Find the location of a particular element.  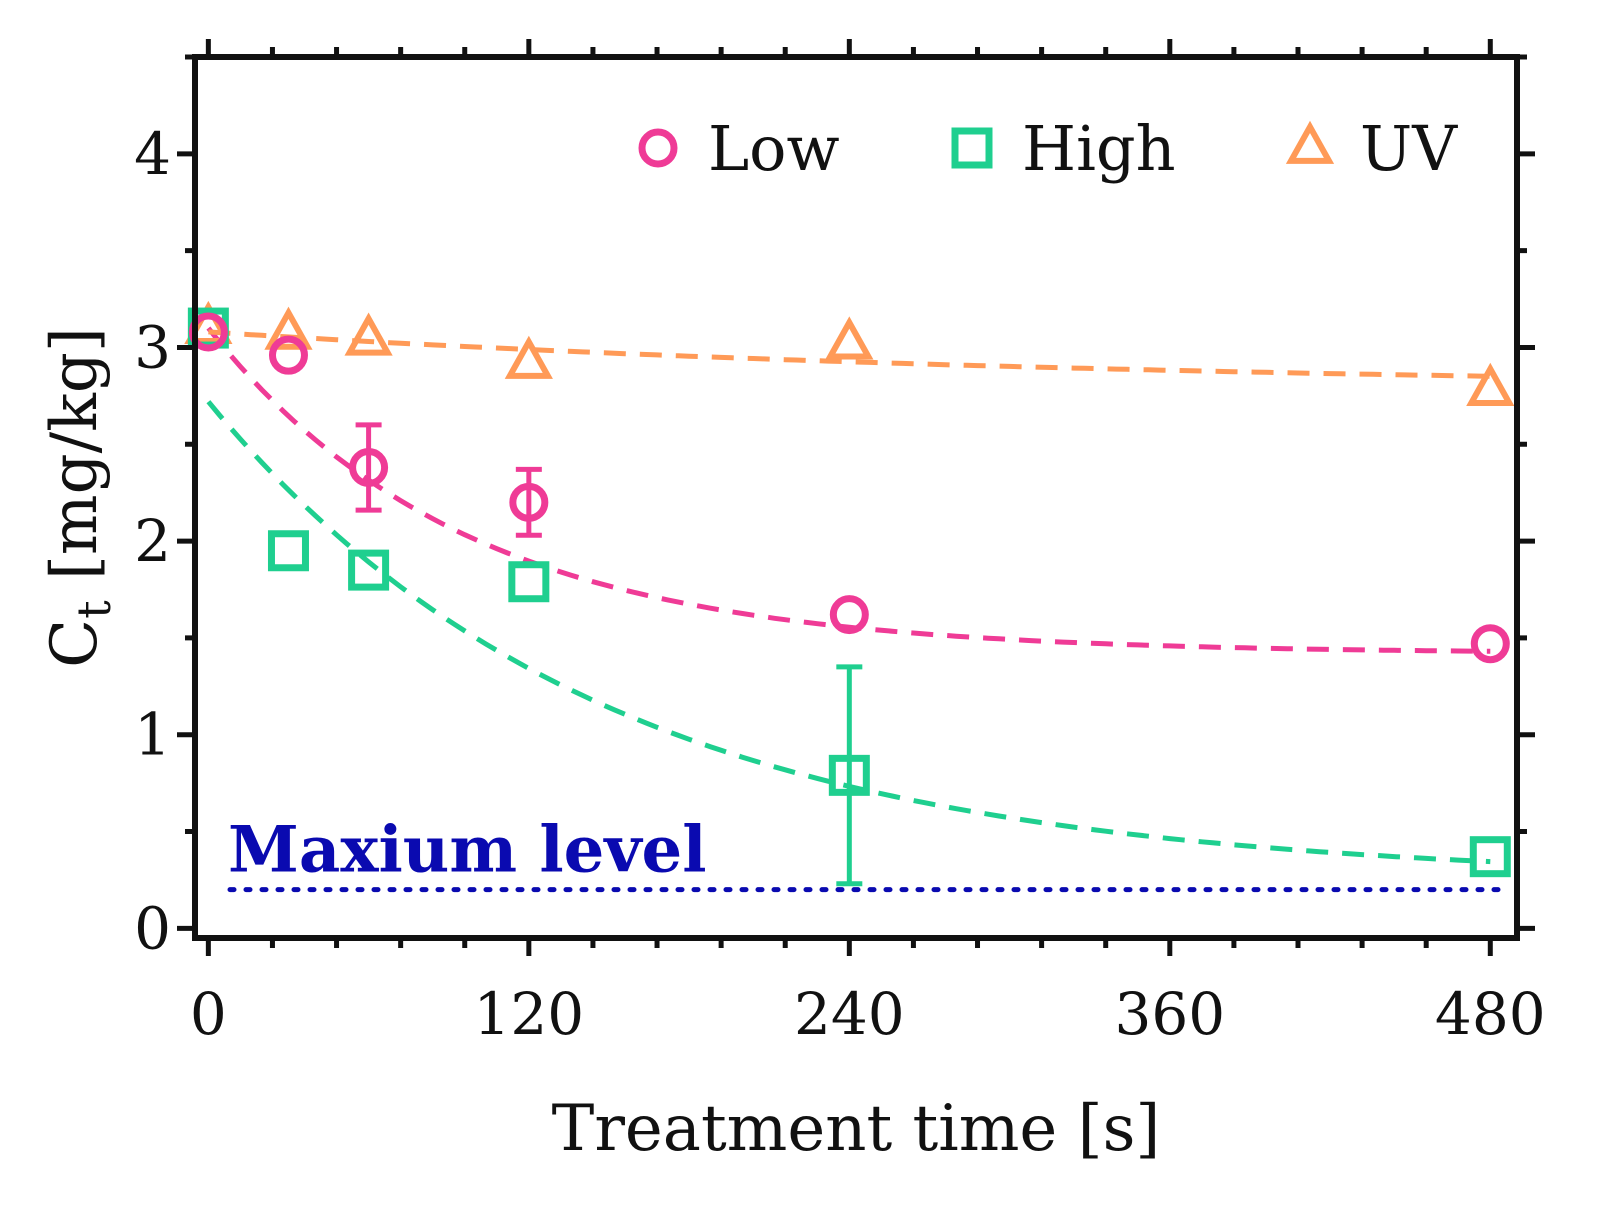

y-axis-title: Ct [mg/kg] is located at coordinates (79, 497).